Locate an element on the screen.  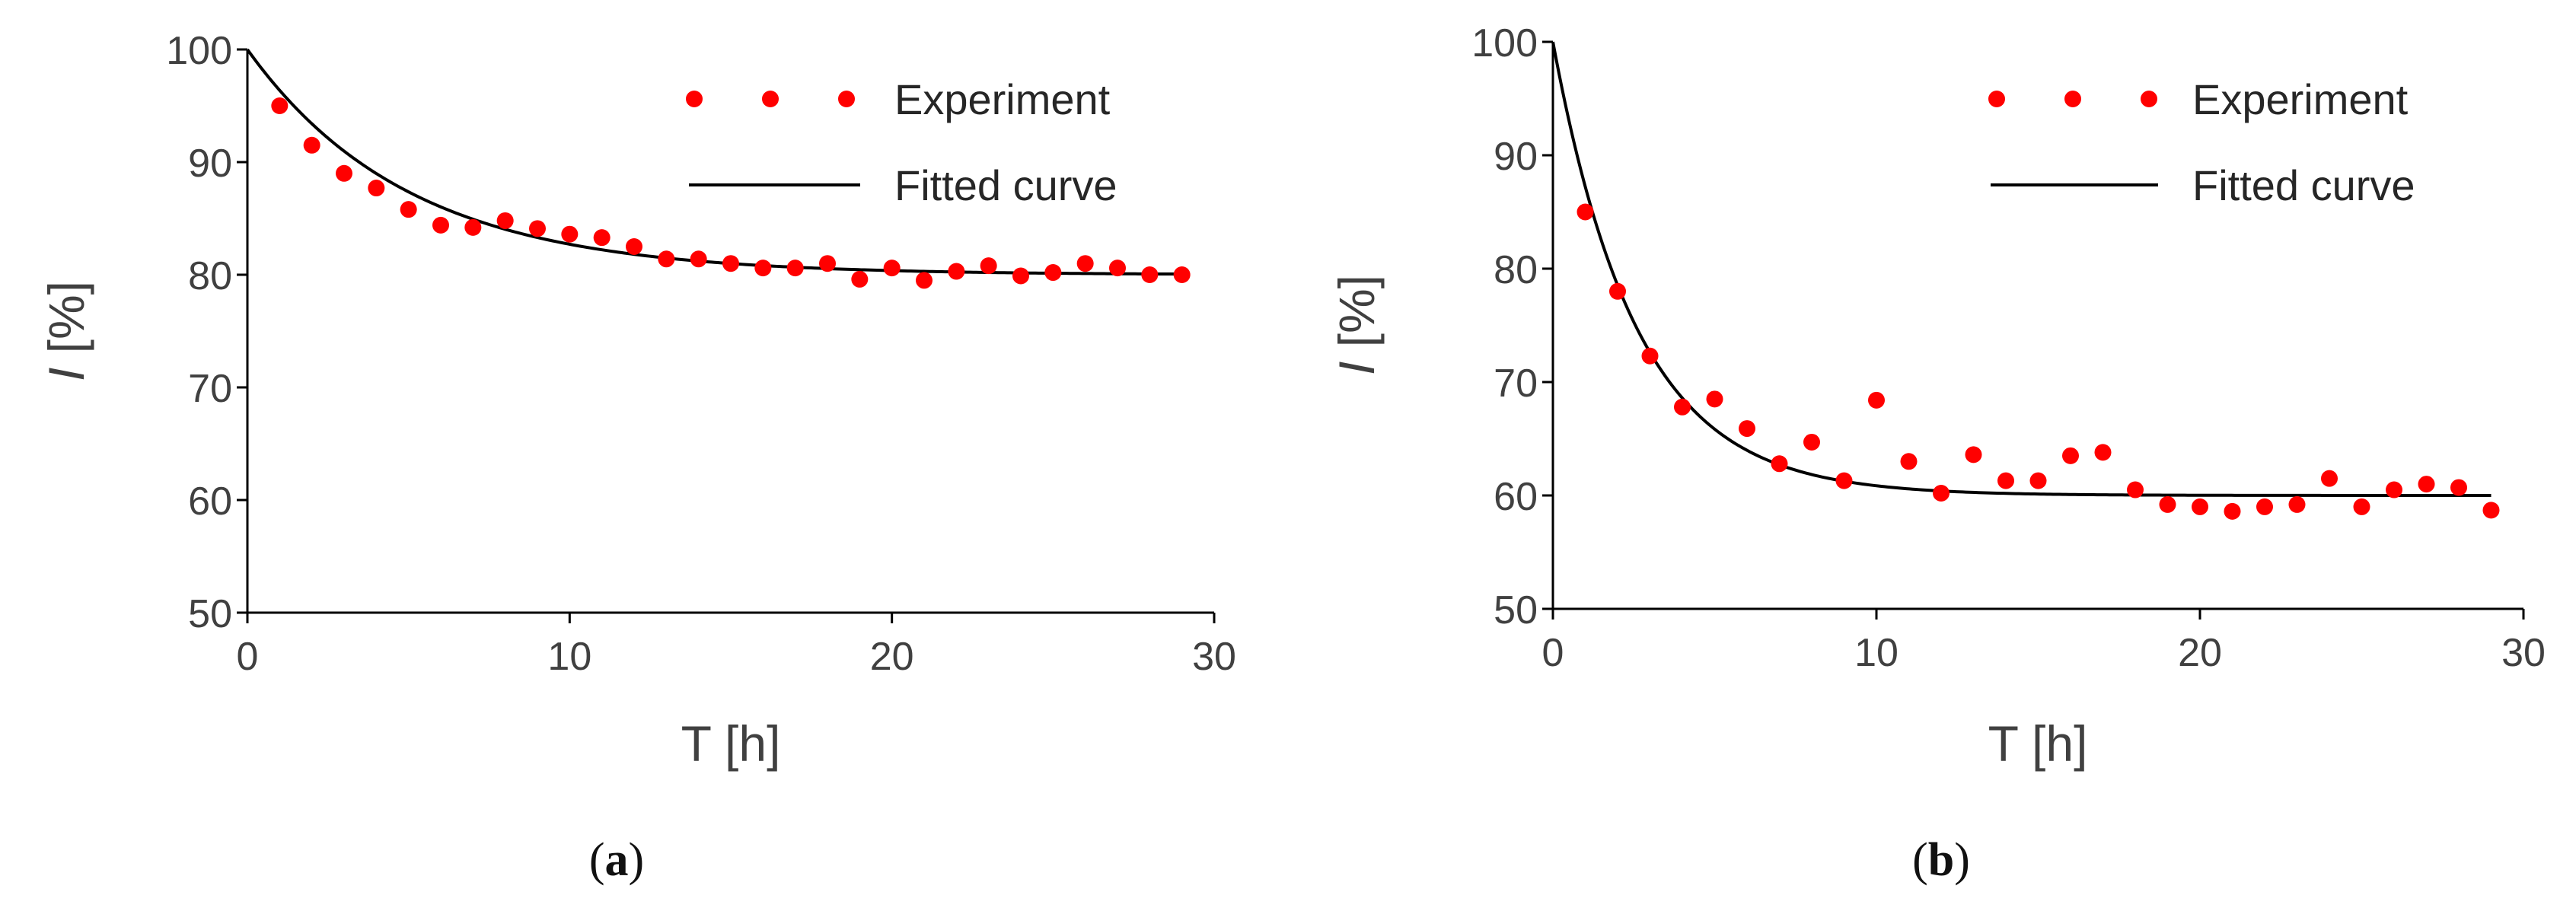
panel-b-y-tick-label: 70 is located at coordinates (1516, 384).